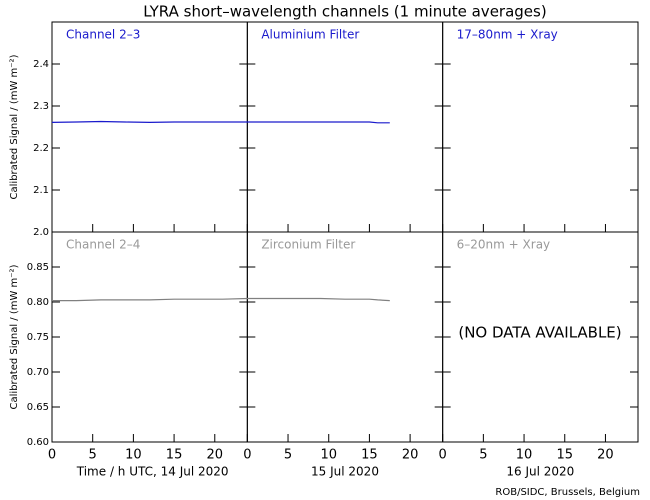  Describe the element at coordinates (308, 245) in the screenshot. I see `panel-label: Zirconium Filter` at that location.